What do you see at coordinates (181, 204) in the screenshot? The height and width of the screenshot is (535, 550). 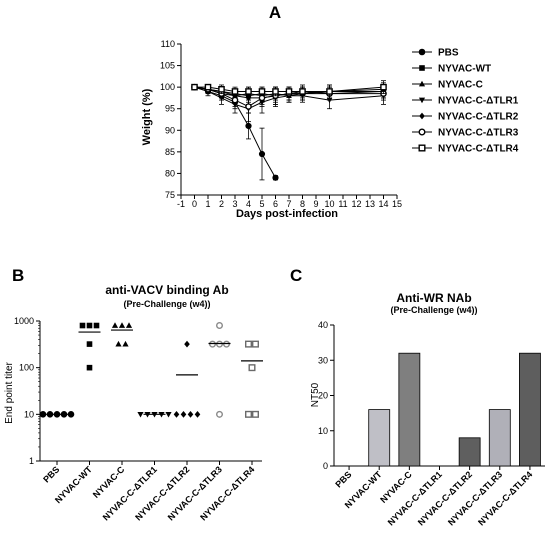 I see `panel-a-x-tick-label: -1` at bounding box center [181, 204].